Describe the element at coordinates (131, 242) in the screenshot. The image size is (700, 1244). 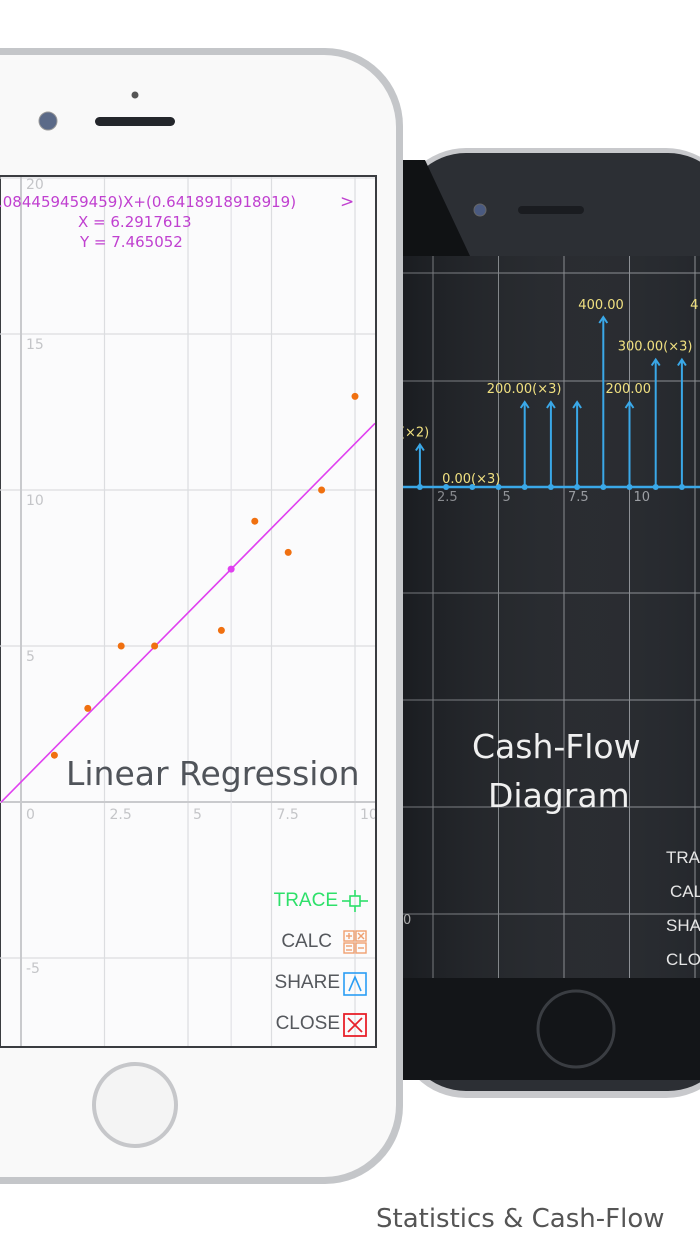
I see `trace-y-value: Y = 7.465052` at that location.